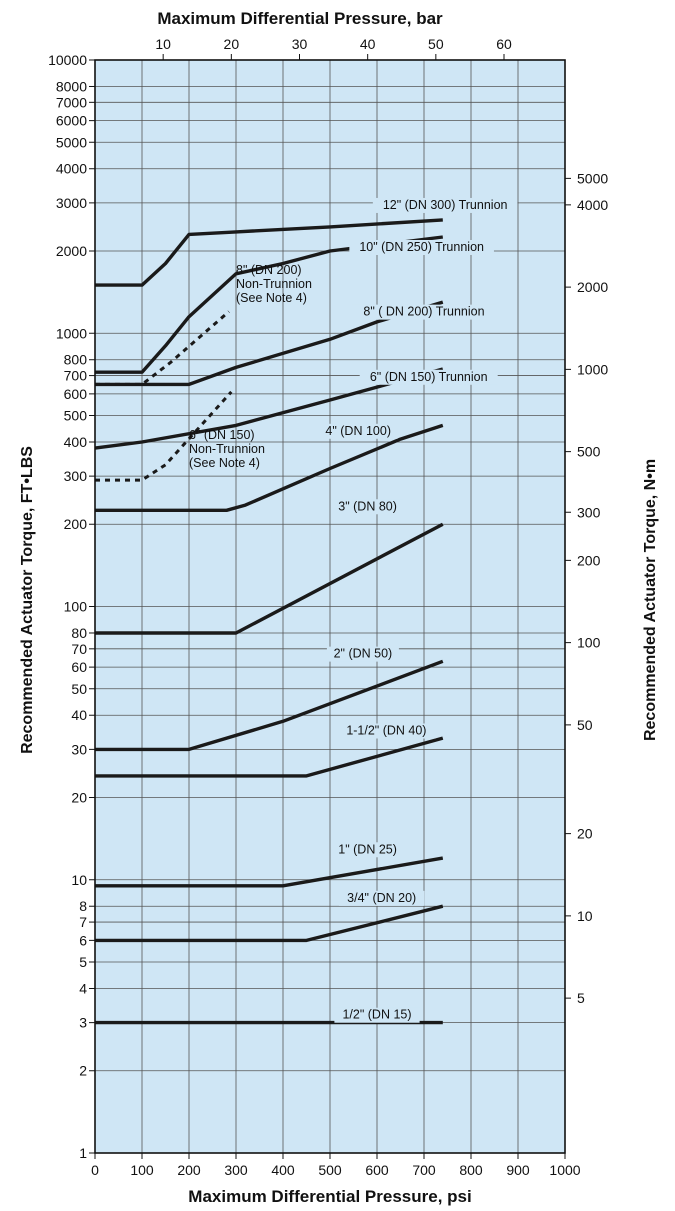 This screenshot has width=675, height=1211. Describe the element at coordinates (592, 205) in the screenshot. I see `y2-tick-label: 4000` at that location.